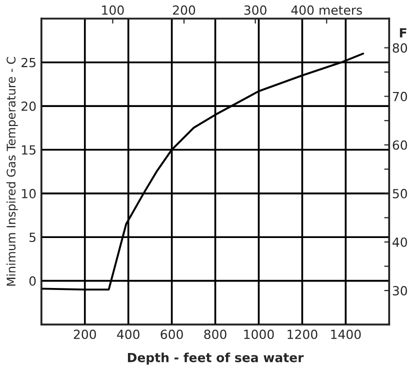 This screenshot has height=373, width=414. What do you see at coordinates (400, 97) in the screenshot?
I see `y2-tick-label: 70` at bounding box center [400, 97].